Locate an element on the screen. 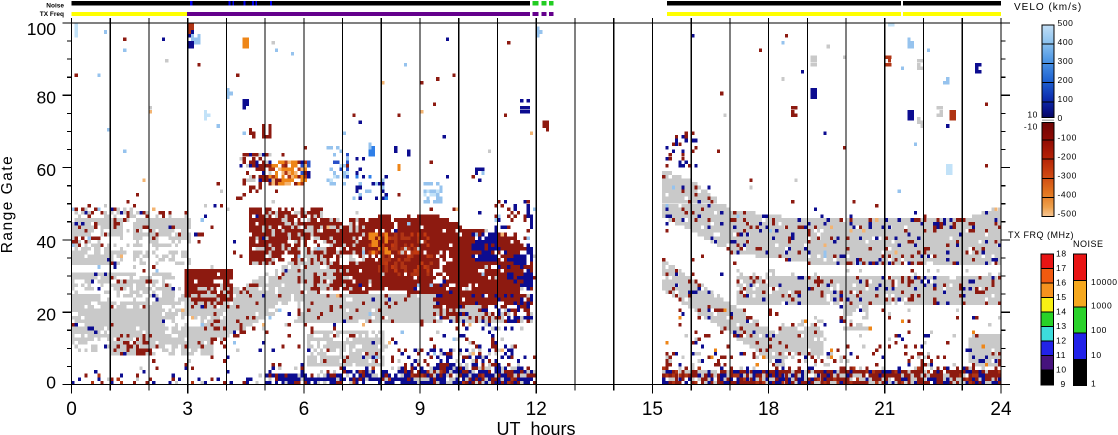 The width and height of the screenshot is (1118, 435). svg-text: -300 is located at coordinates (1067, 175).